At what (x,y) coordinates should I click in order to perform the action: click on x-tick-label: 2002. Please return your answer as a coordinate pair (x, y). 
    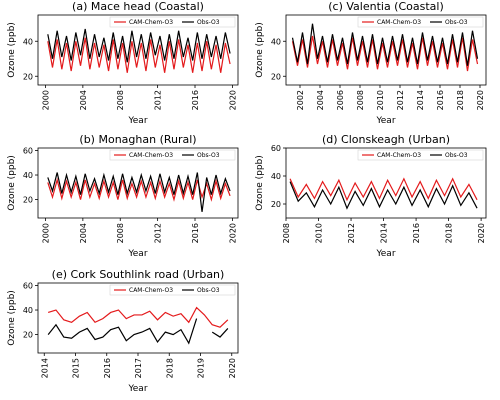
    Looking at the image, I should click on (300, 100).